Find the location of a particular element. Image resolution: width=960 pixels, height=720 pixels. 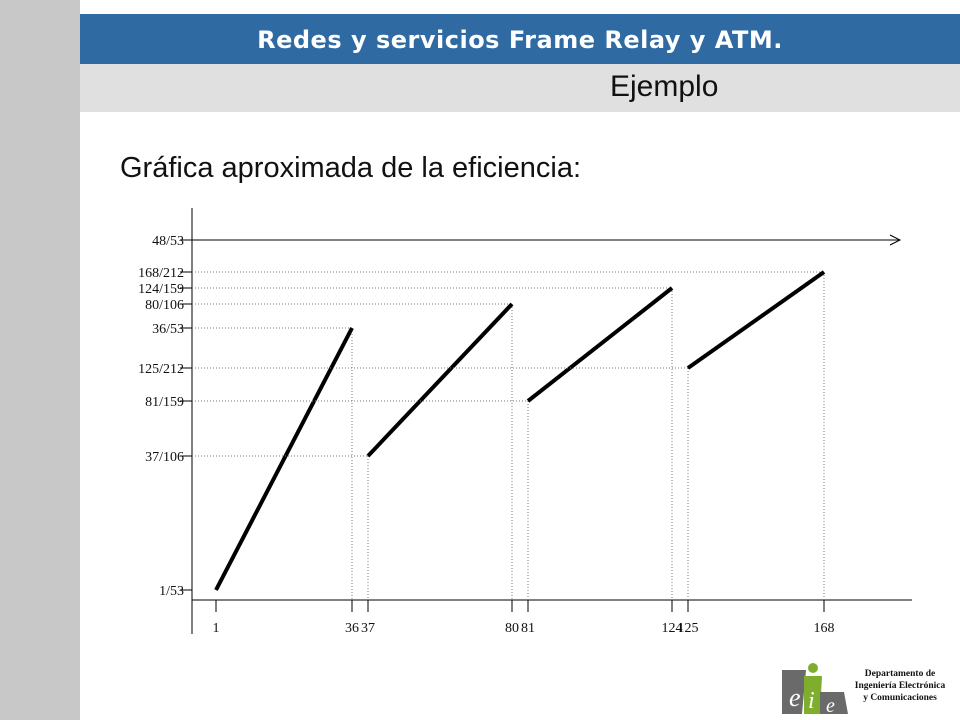

y-tick-label: 1/53 is located at coordinates (171, 591).